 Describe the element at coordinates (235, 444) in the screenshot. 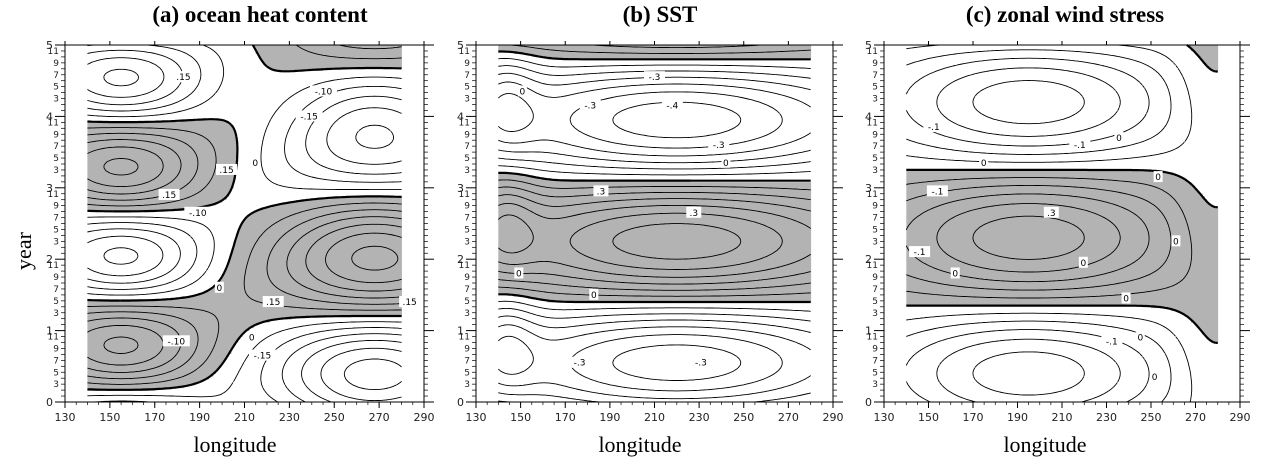

I see `panel-a-xlabel: longitude` at that location.